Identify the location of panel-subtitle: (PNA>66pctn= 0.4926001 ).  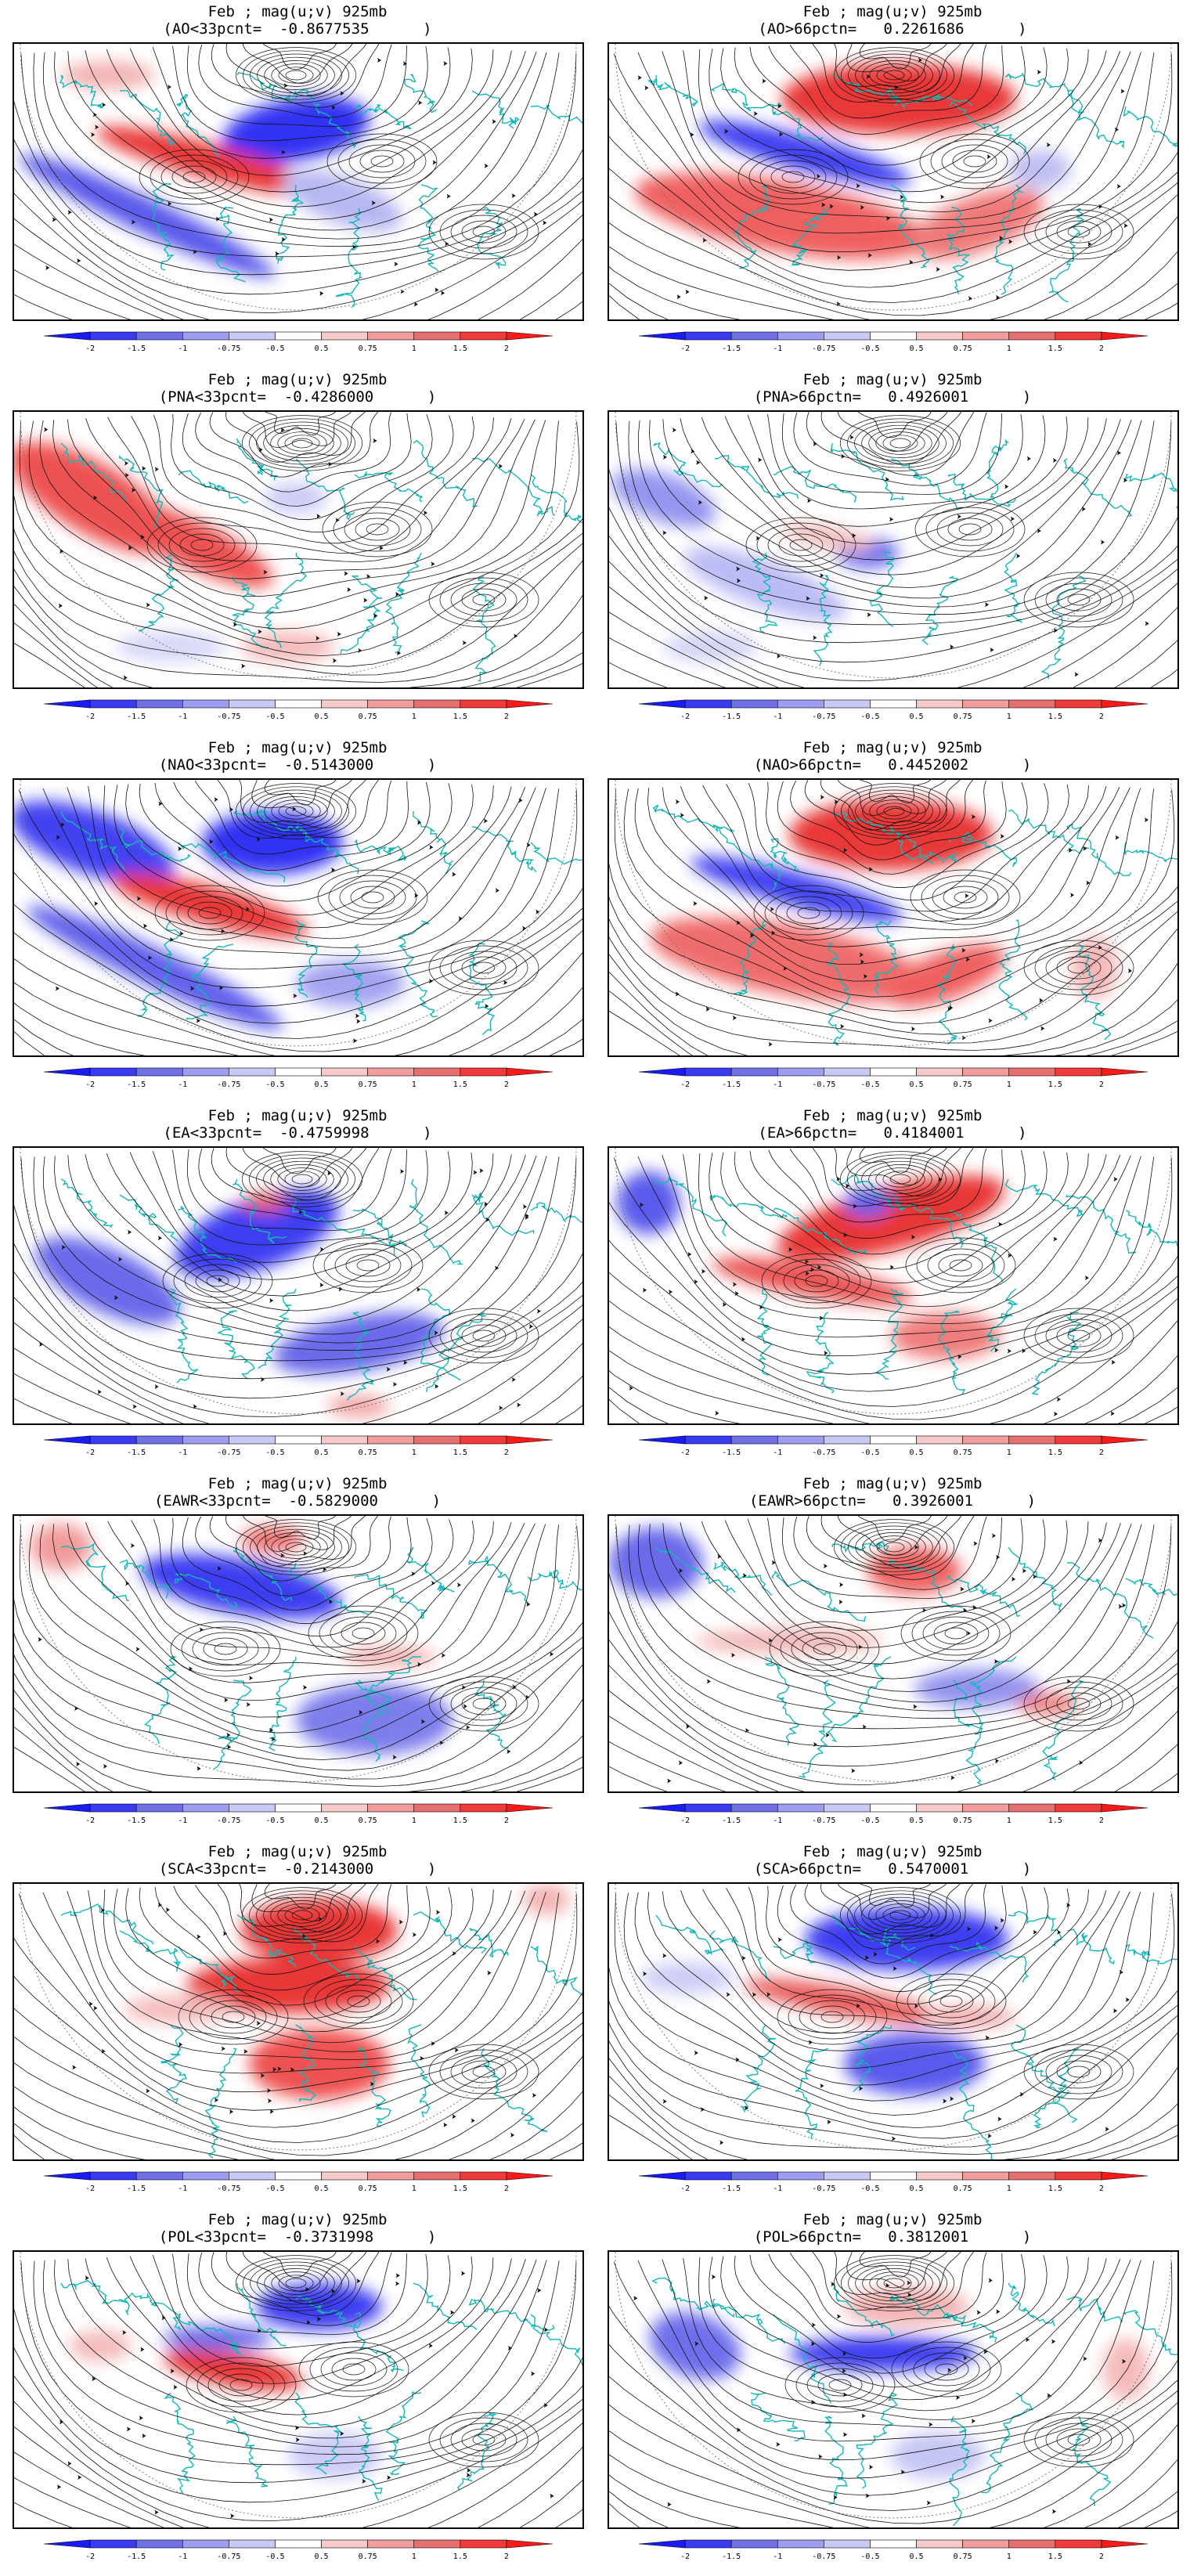
(892, 397).